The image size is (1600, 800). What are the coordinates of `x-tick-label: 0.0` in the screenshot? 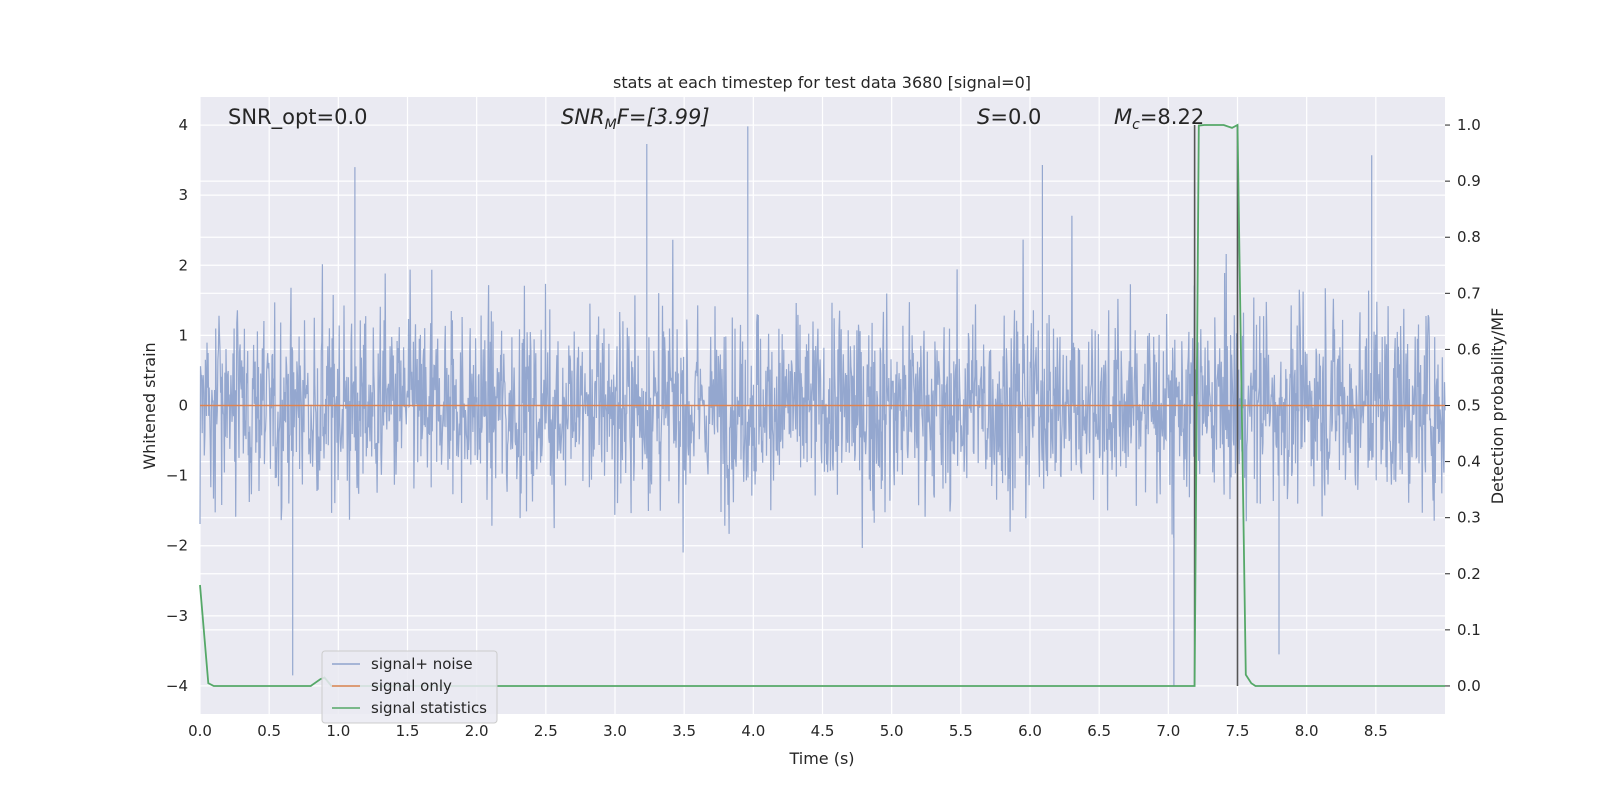 It's located at (200, 731).